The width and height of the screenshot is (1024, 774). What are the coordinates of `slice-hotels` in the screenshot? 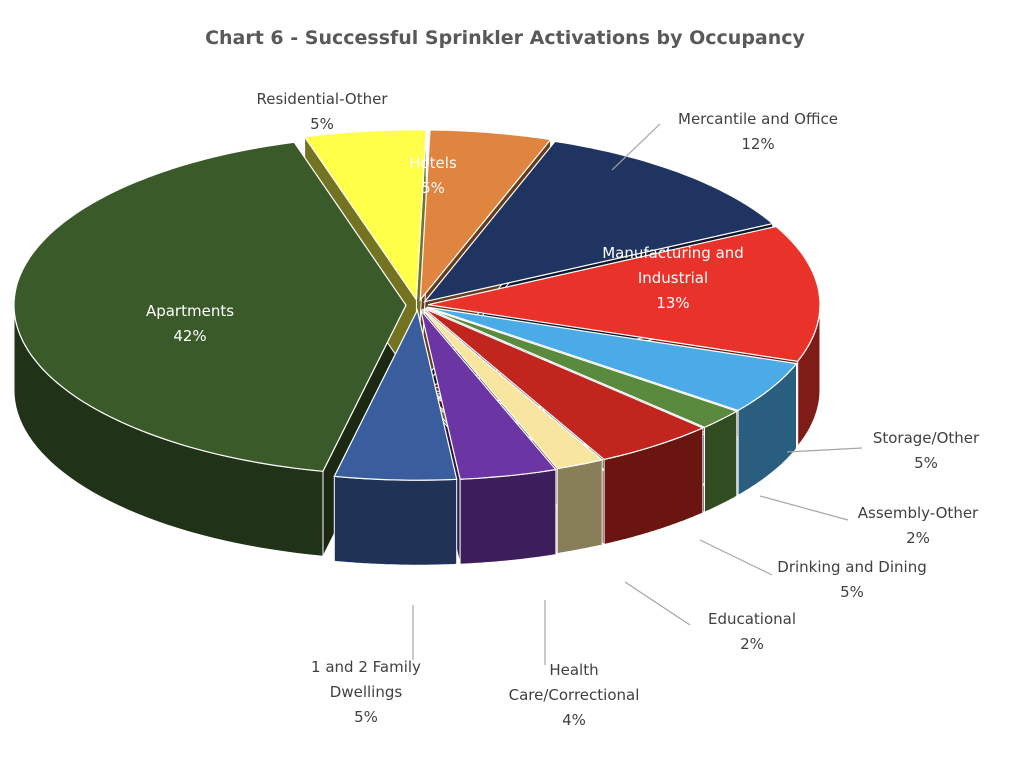 It's located at (485, 215).